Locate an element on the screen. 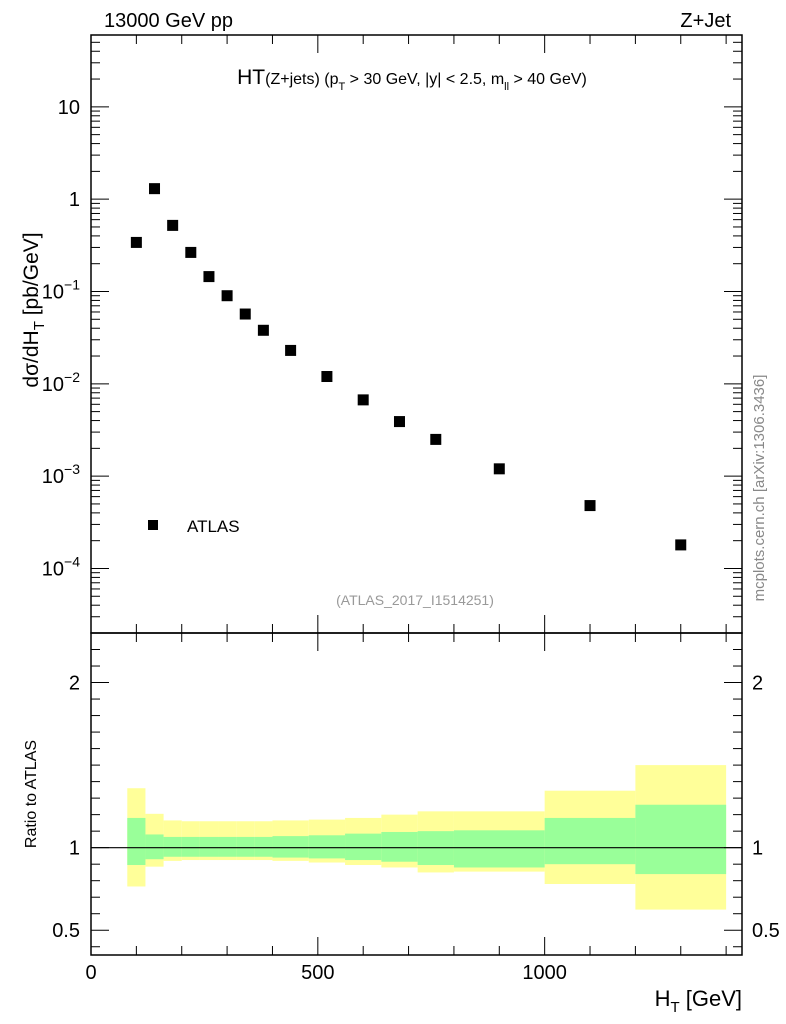 The width and height of the screenshot is (786, 1024). ratio-y-label: Ratio to ATLAS is located at coordinates (31, 794).